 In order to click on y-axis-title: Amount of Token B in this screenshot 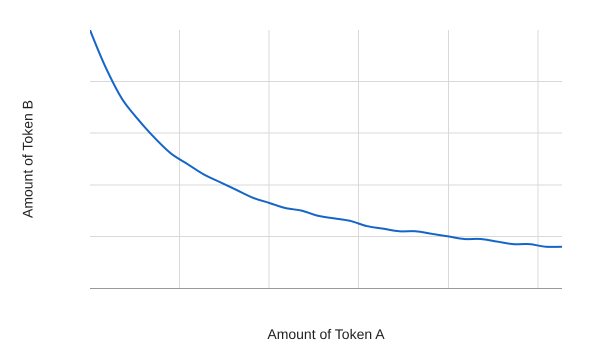, I will do `click(28, 159)`.